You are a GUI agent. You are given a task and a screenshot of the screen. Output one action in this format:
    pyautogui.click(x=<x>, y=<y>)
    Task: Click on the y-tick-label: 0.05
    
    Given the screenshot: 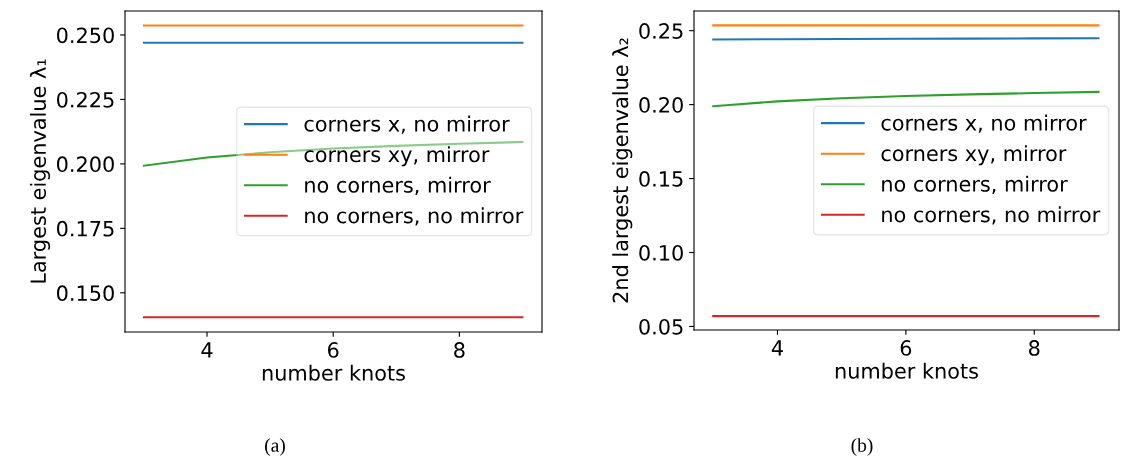 What is the action you would take?
    pyautogui.click(x=661, y=326)
    